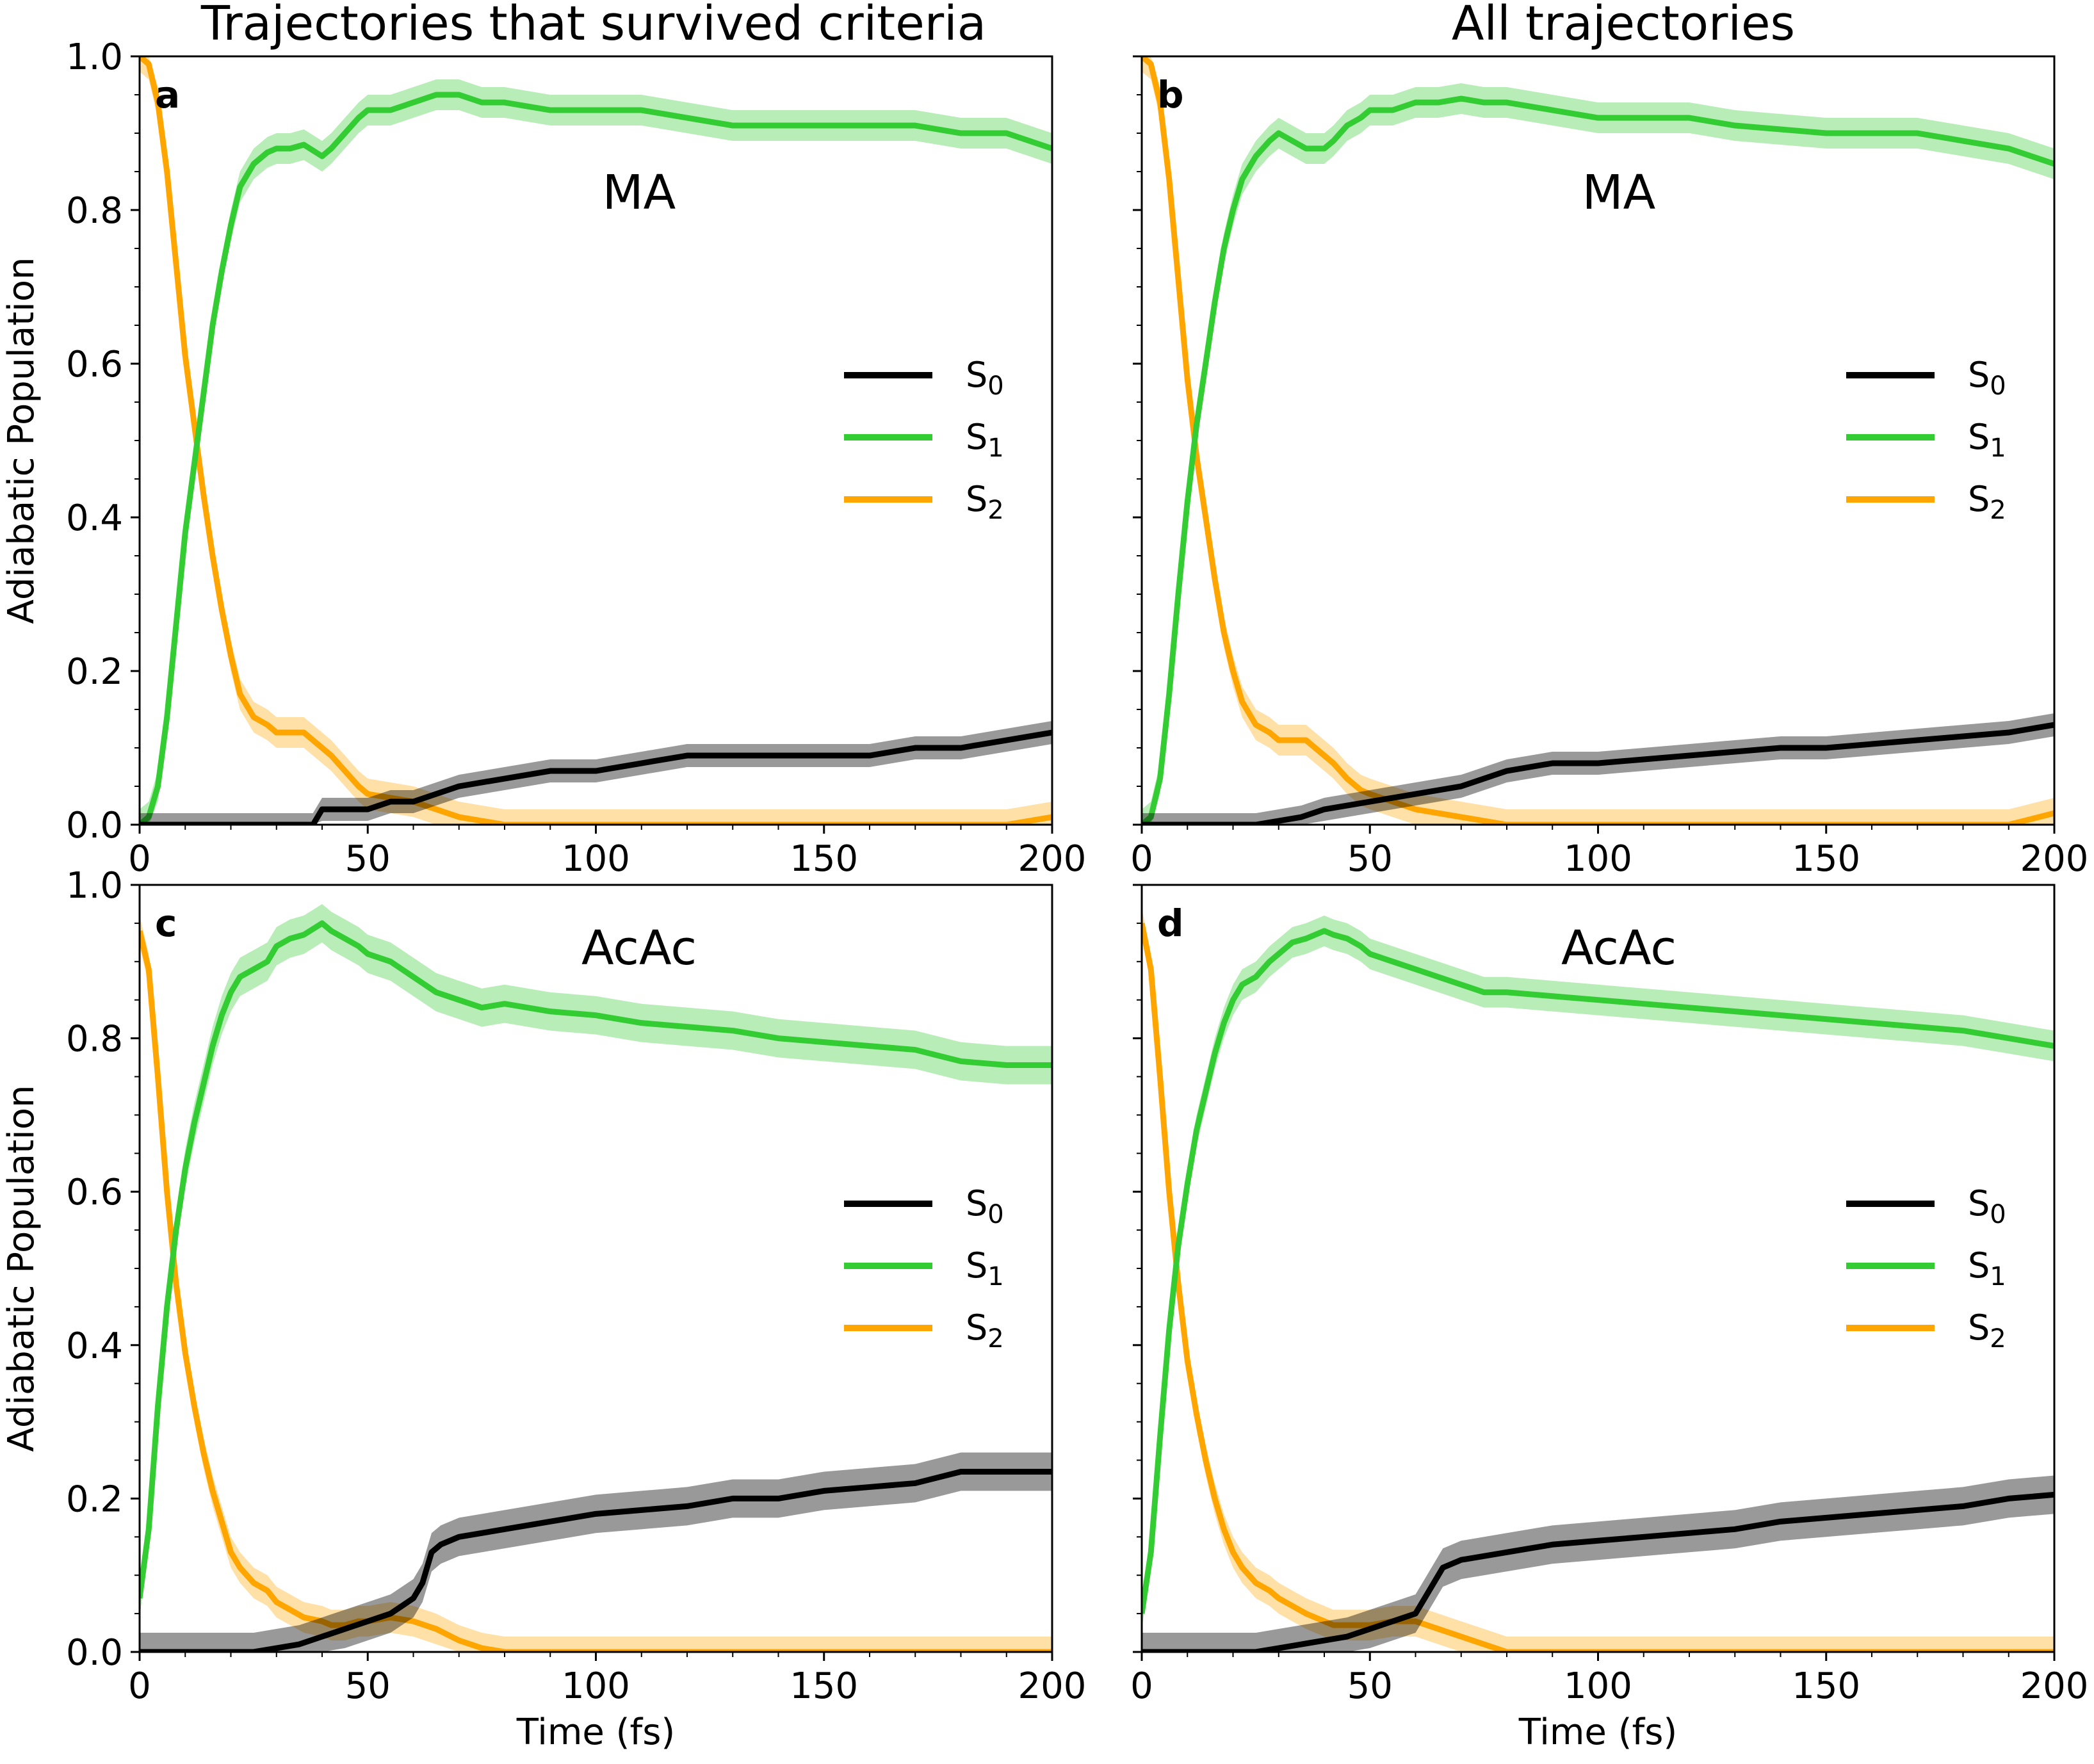  What do you see at coordinates (166, 923) in the screenshot?
I see `panel-letter: c` at bounding box center [166, 923].